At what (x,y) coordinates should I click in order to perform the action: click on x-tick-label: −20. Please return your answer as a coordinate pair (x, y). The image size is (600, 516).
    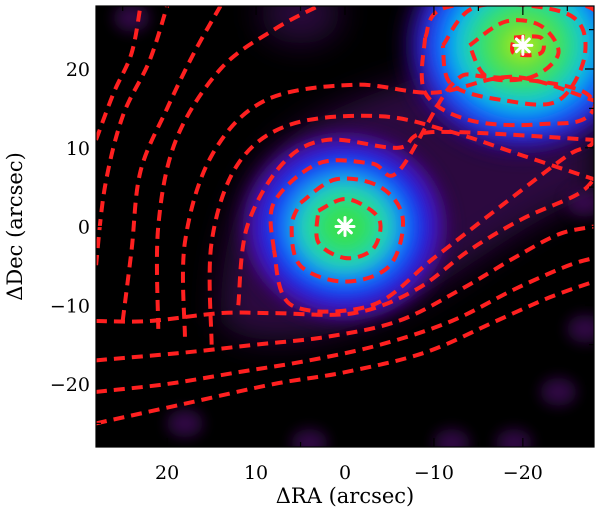
    Looking at the image, I should click on (523, 473).